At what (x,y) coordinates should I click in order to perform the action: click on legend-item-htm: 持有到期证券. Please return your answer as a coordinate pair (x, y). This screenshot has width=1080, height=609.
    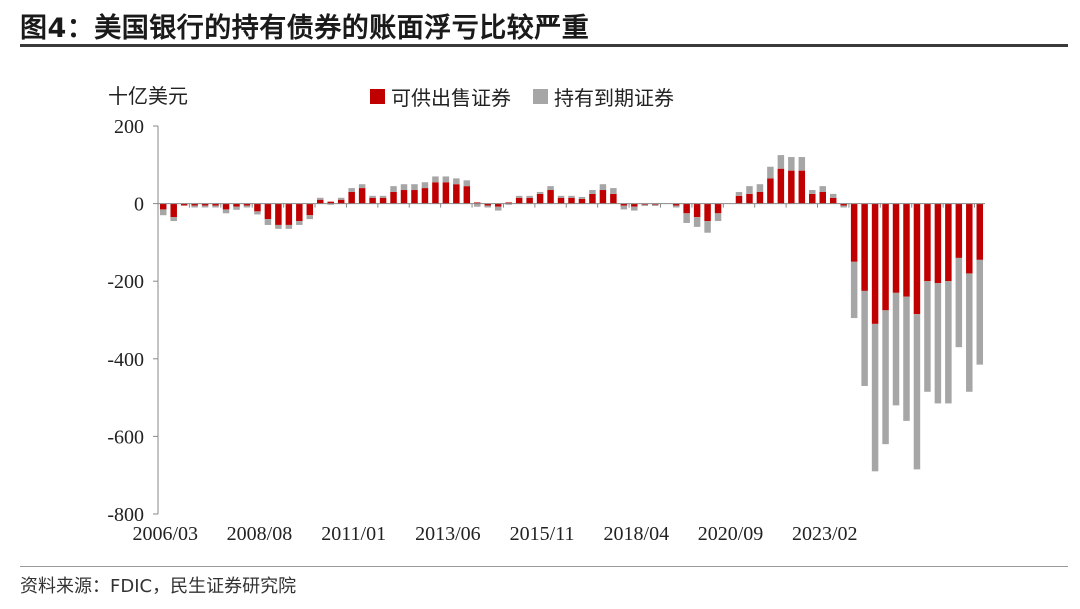
    Looking at the image, I should click on (603, 96).